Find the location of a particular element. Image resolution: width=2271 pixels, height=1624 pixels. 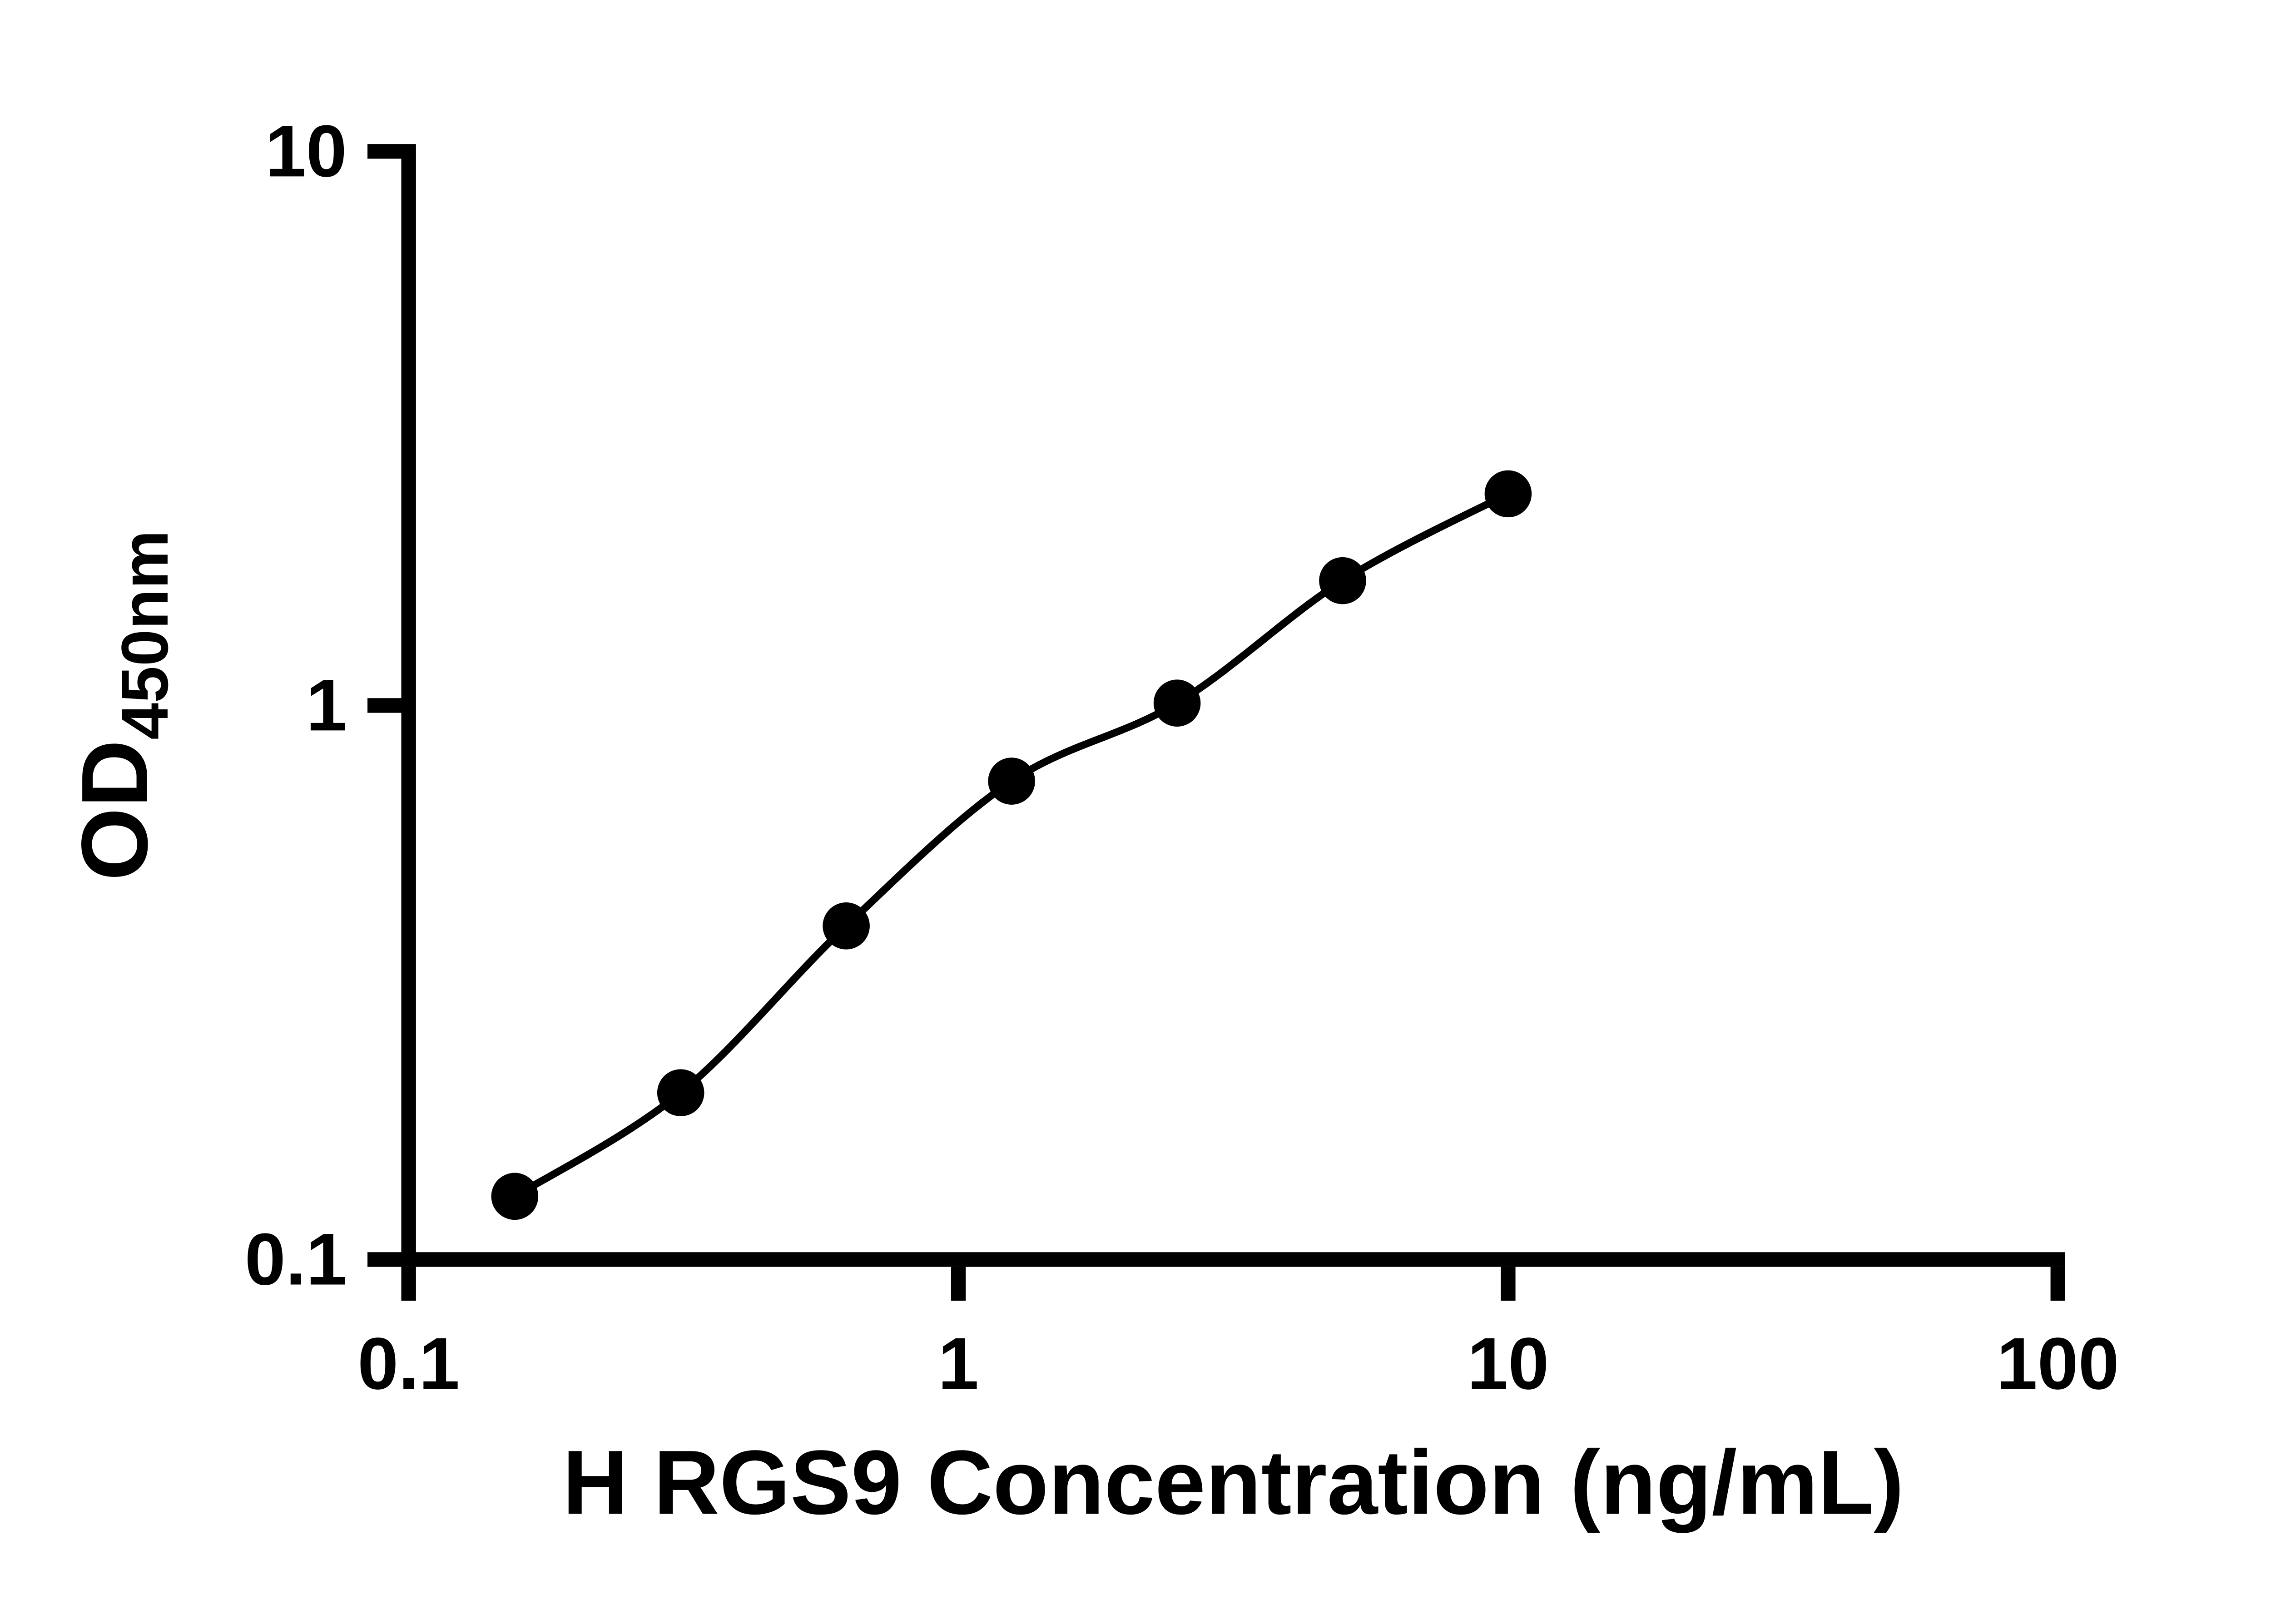

x-tick-label: 0.1 is located at coordinates (408, 1364).